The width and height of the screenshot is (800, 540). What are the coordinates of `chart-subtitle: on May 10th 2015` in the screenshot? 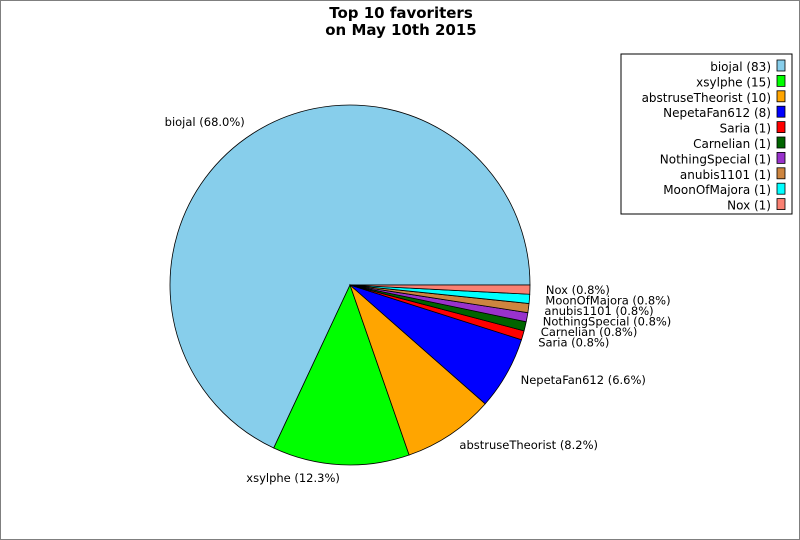 It's located at (401, 30).